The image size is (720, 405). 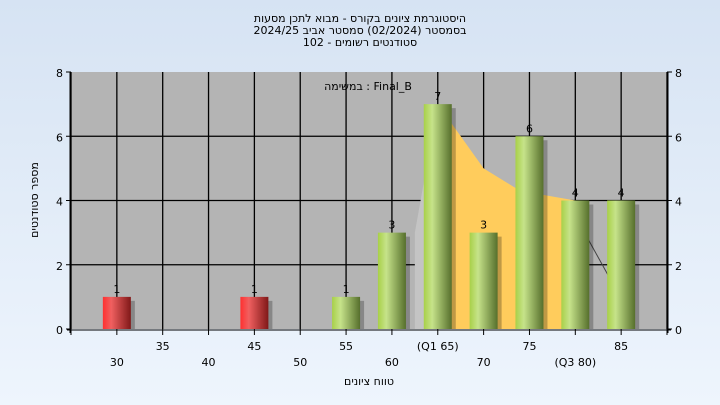 What do you see at coordinates (484, 362) in the screenshot?
I see `x-tick-label: 70` at bounding box center [484, 362].